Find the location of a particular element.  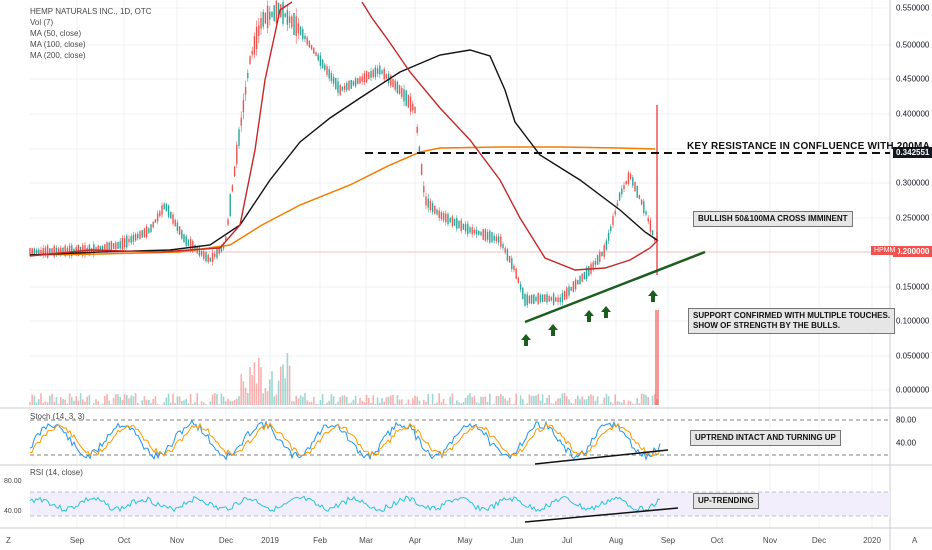

time-label: 2019 is located at coordinates (270, 540).